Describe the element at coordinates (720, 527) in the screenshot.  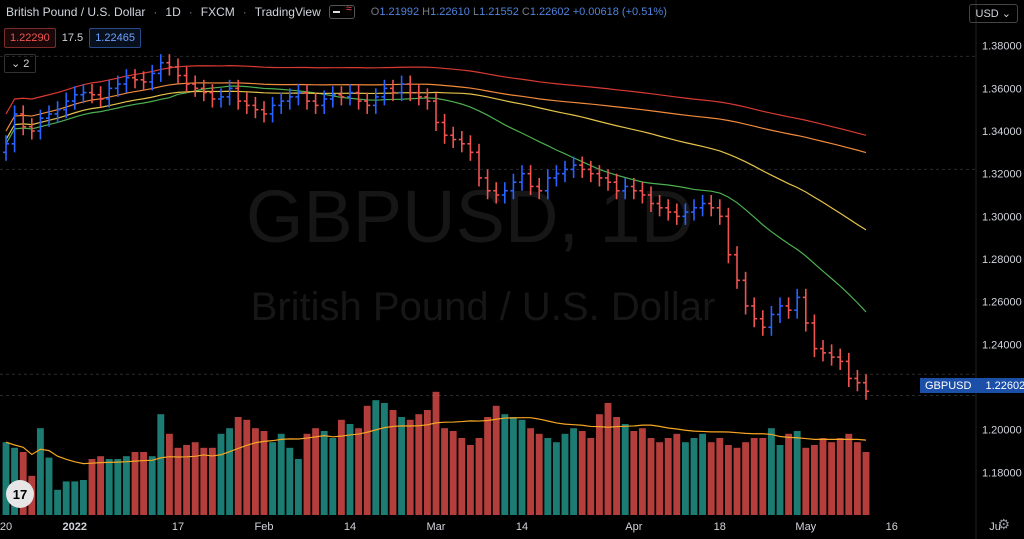
I see `time-tick-label: 18` at that location.